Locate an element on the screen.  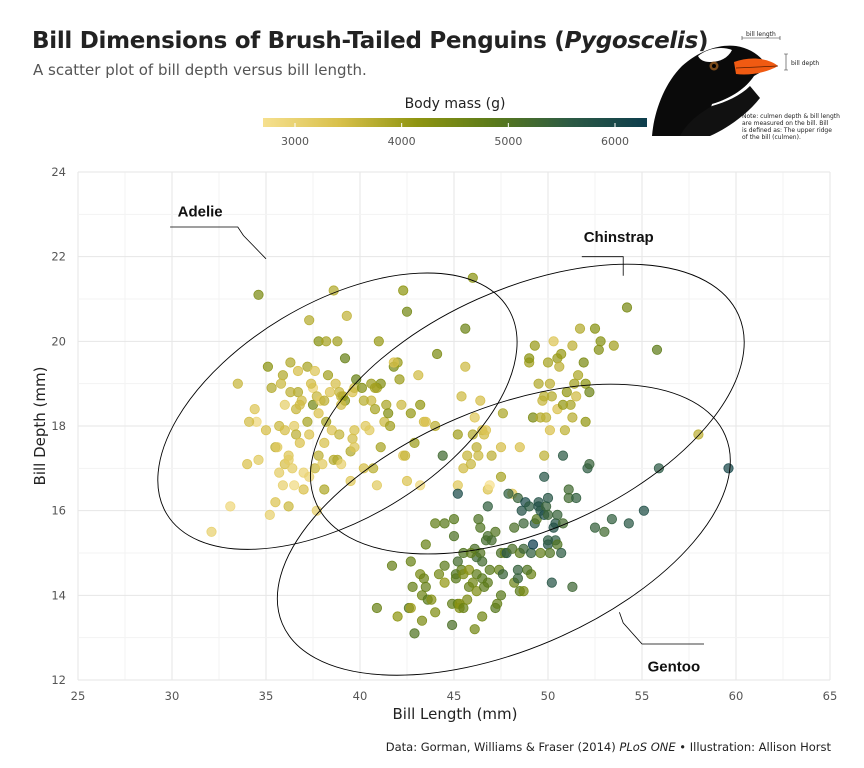
note-line-4: of the bill (culmen). is located at coordinates (771, 137).